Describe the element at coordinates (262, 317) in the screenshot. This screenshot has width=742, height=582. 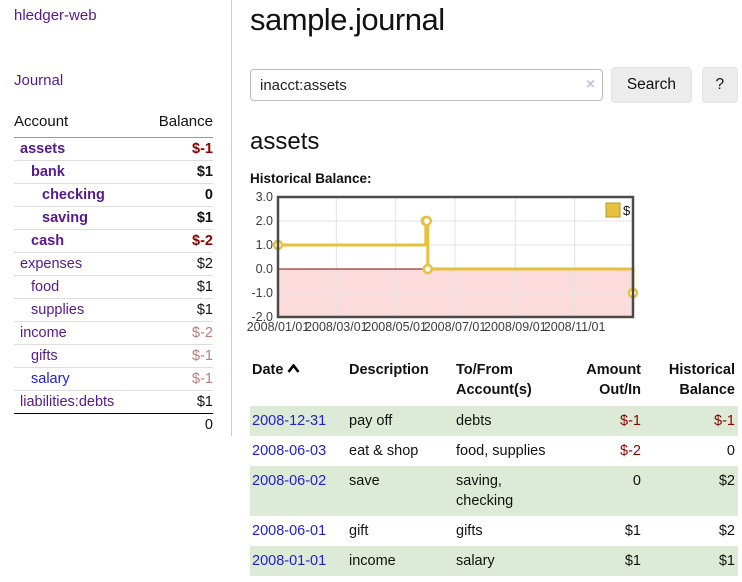
I see `svg-text: -2.0` at that location.